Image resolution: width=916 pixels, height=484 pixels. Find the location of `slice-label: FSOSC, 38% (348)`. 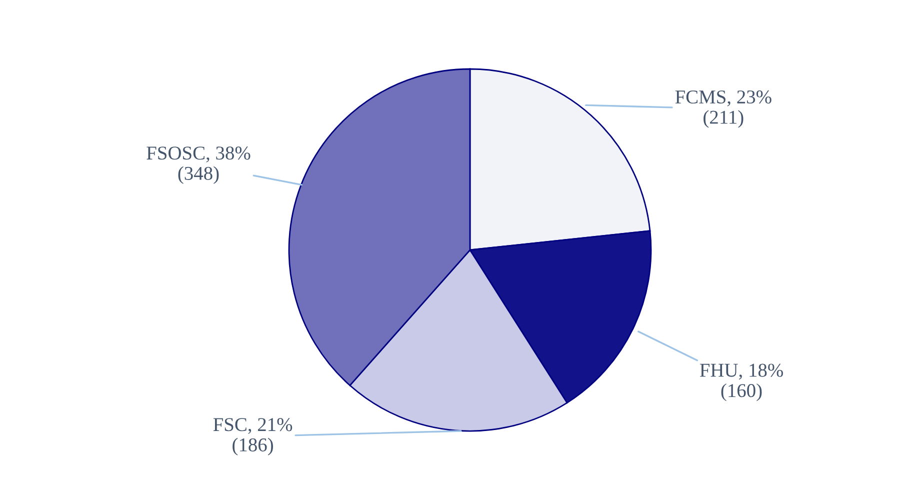

slice-label: FSOSC, 38% (348) is located at coordinates (198, 165).